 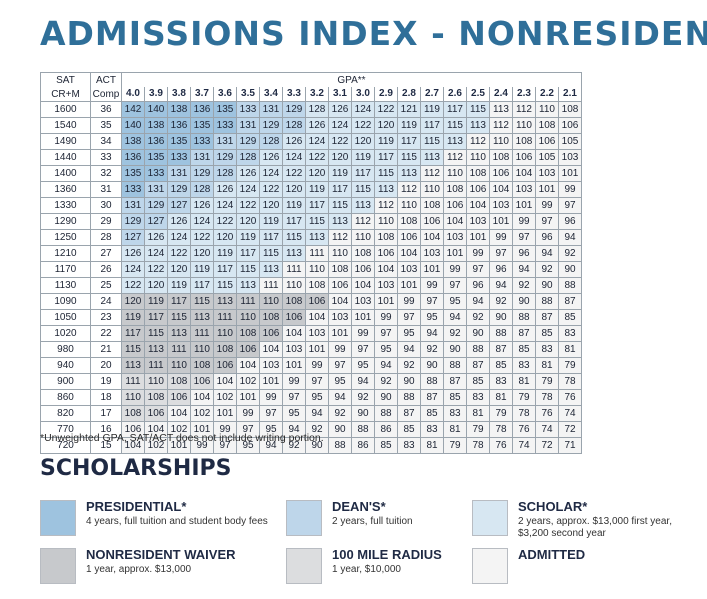 What do you see at coordinates (65, 429) in the screenshot?
I see `sat-score: 770` at bounding box center [65, 429].